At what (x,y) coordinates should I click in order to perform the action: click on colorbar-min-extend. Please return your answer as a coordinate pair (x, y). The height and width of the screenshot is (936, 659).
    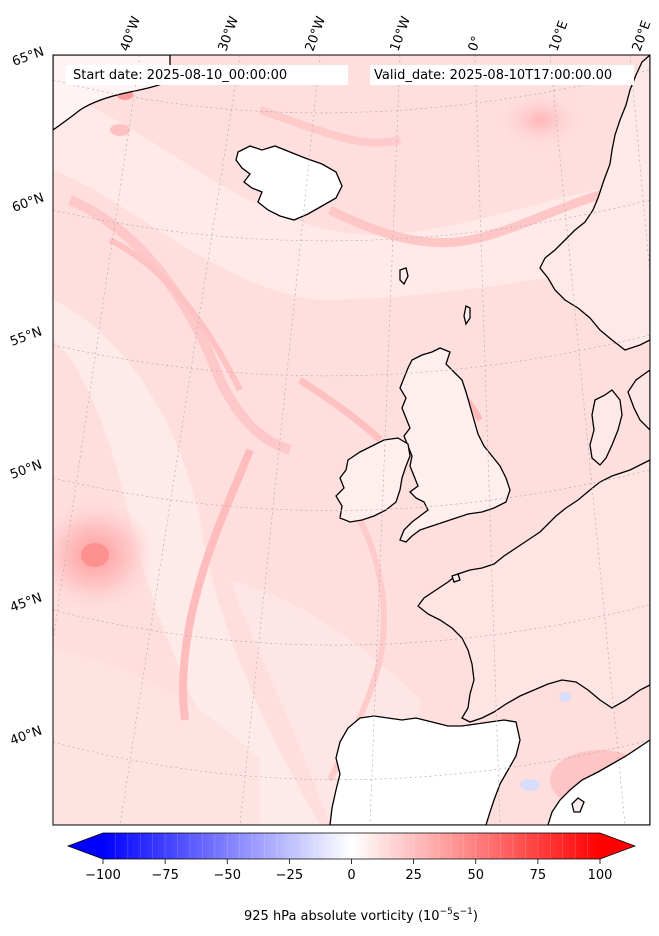
    Looking at the image, I should click on (85, 846).